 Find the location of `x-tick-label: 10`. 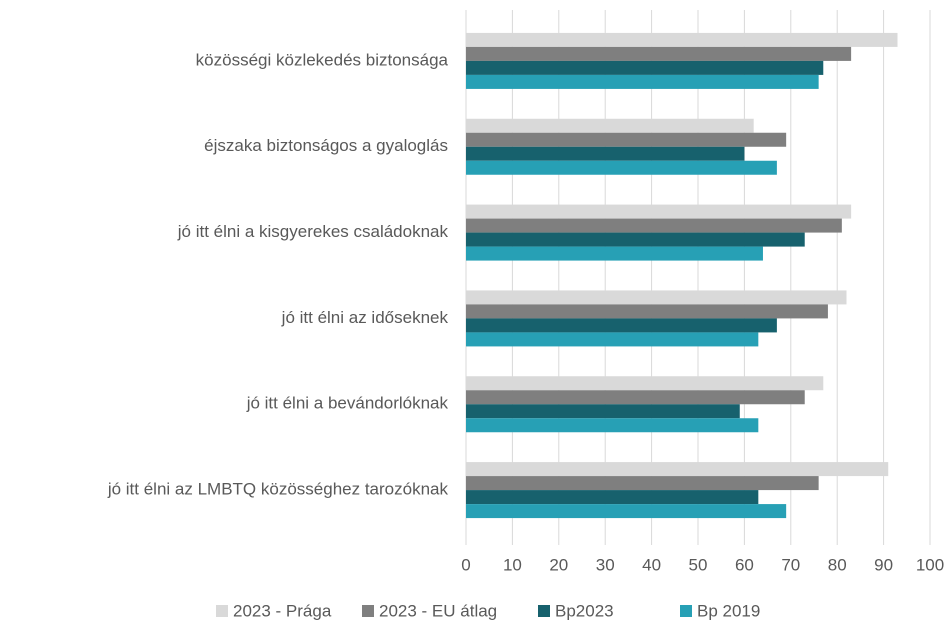

x-tick-label: 10 is located at coordinates (512, 564).